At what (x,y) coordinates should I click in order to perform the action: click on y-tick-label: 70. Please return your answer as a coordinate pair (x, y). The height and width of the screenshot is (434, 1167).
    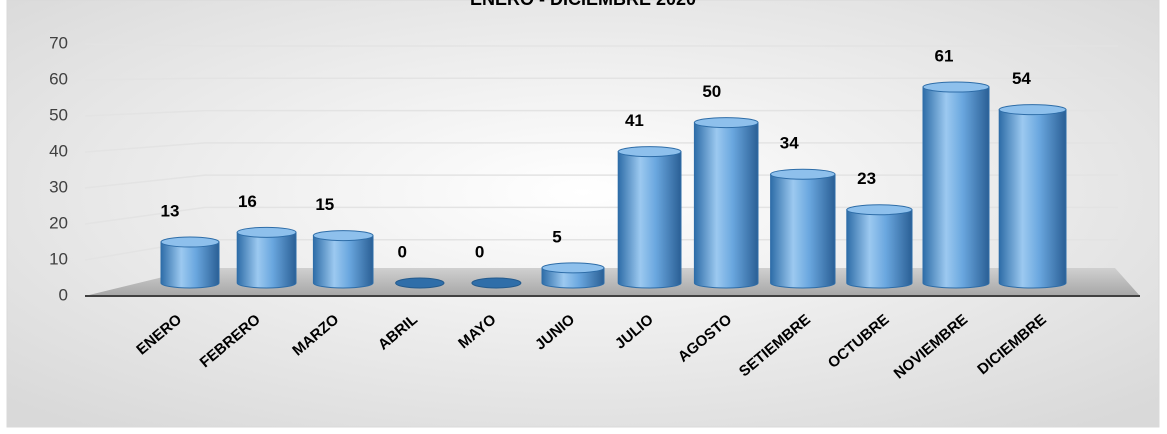
    Looking at the image, I should click on (58, 42).